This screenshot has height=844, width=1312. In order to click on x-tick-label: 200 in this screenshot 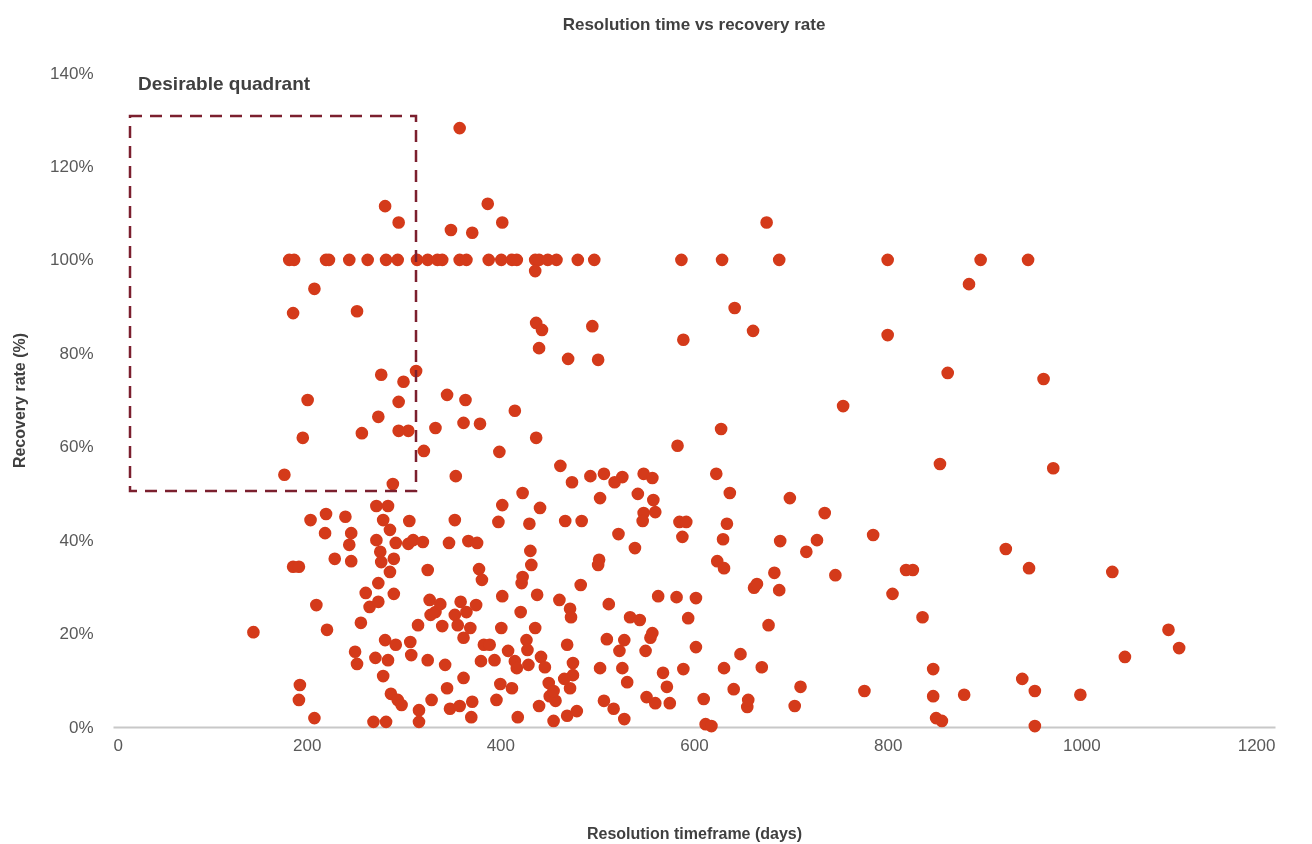, I will do `click(307, 745)`.